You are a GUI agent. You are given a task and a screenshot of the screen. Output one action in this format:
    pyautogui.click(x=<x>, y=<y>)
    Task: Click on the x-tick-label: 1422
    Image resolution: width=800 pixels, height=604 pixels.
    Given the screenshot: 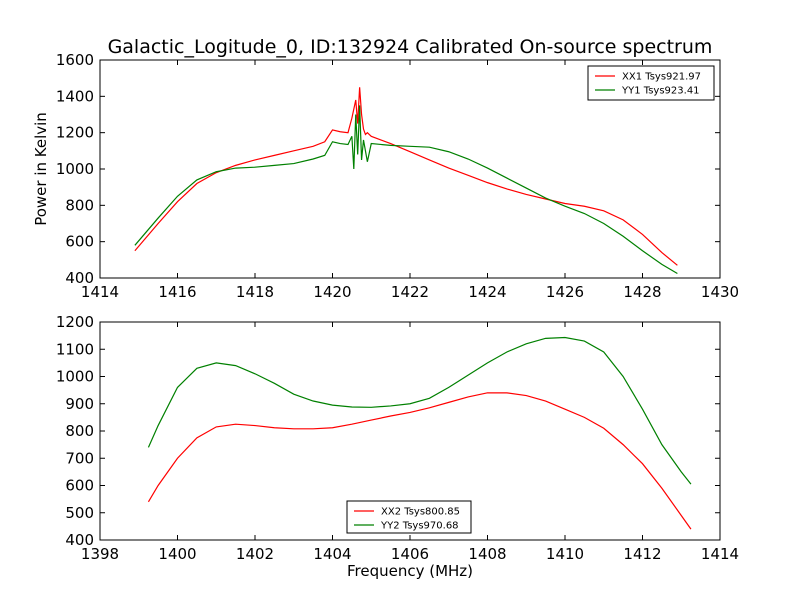 What is the action you would take?
    pyautogui.click(x=410, y=292)
    